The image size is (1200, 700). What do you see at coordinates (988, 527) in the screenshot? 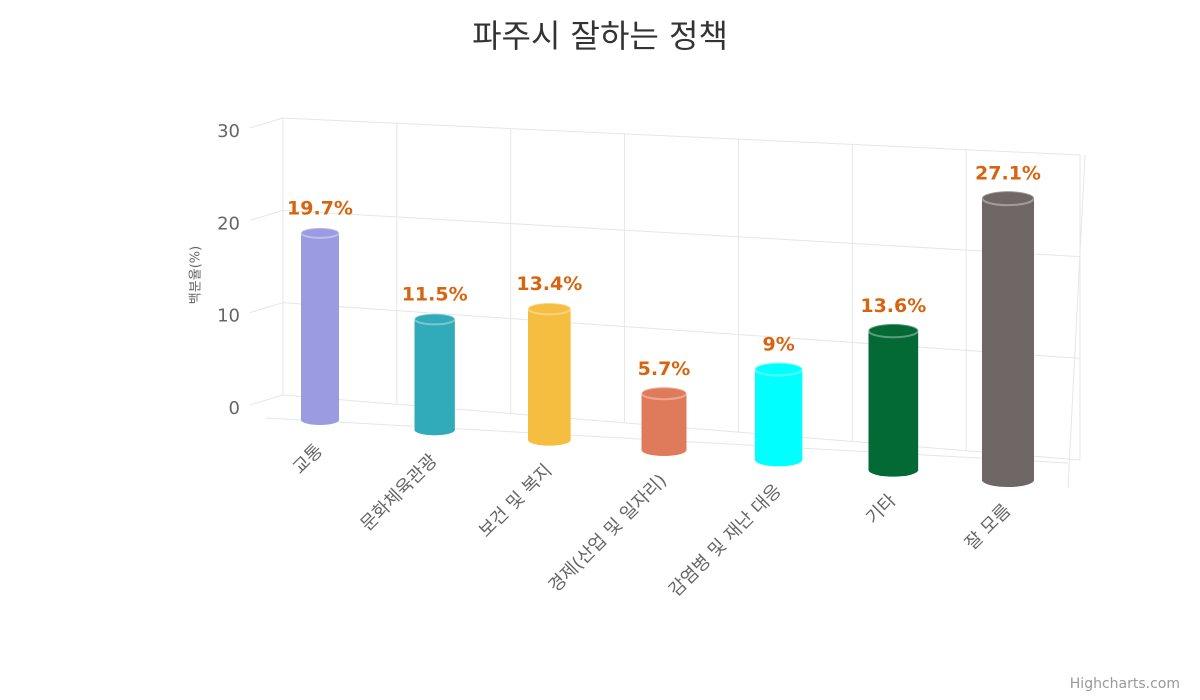
I see `x-tick-label: 잘 모름` at bounding box center [988, 527].